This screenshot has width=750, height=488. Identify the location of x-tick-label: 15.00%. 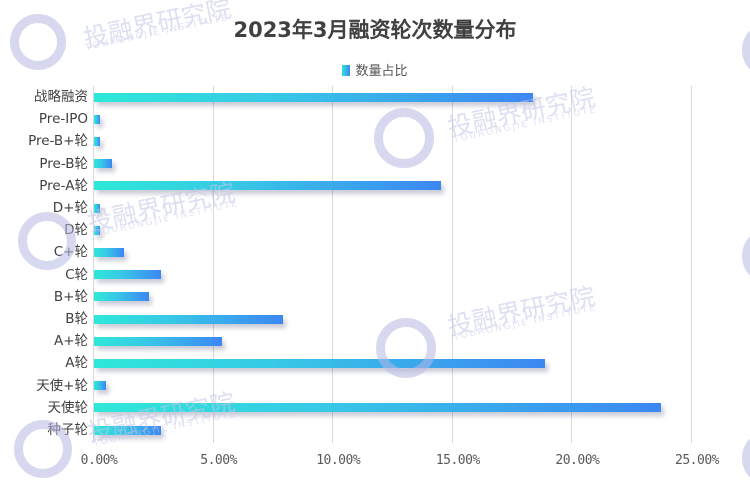
(457, 460).